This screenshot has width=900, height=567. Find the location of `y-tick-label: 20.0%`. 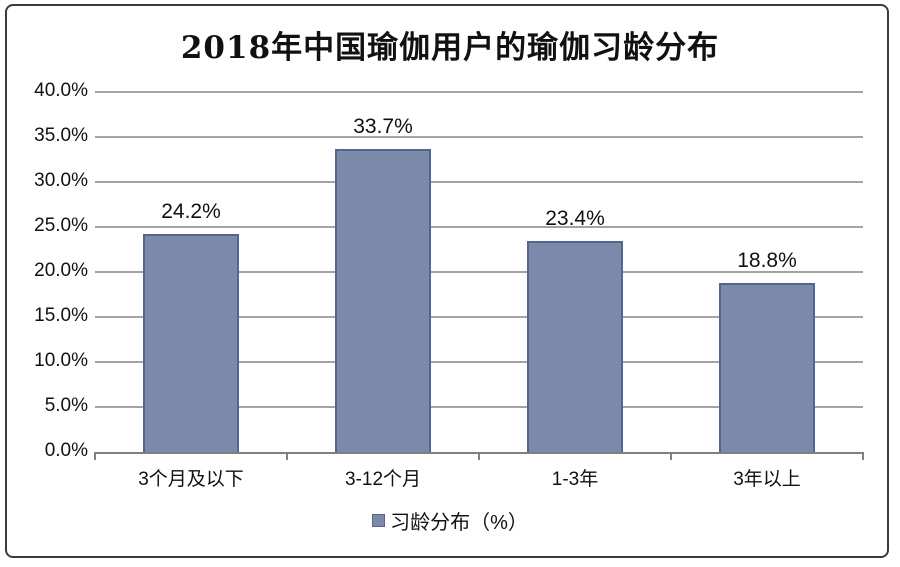

y-tick-label: 20.0% is located at coordinates (61, 270).